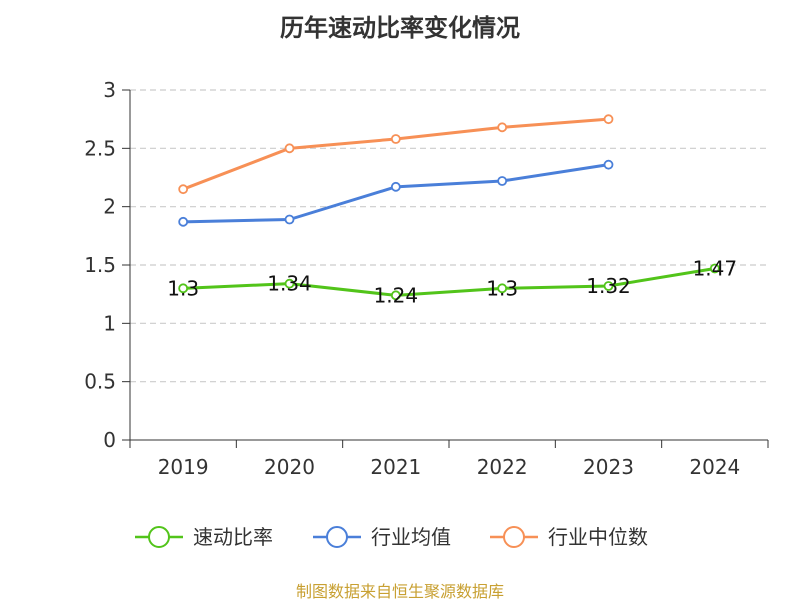 This screenshot has width=800, height=602. What do you see at coordinates (100, 265) in the screenshot?
I see `y-tick-label: 1.5` at bounding box center [100, 265].